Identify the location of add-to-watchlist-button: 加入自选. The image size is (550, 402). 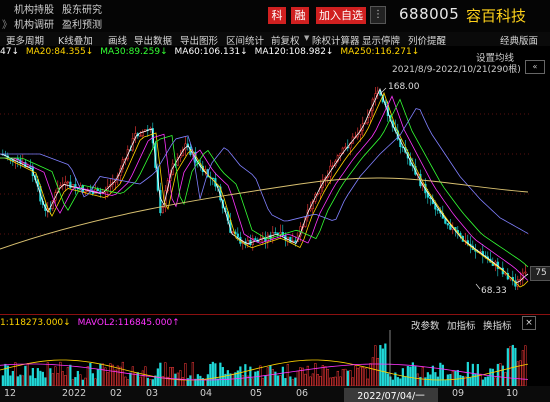
(341, 15).